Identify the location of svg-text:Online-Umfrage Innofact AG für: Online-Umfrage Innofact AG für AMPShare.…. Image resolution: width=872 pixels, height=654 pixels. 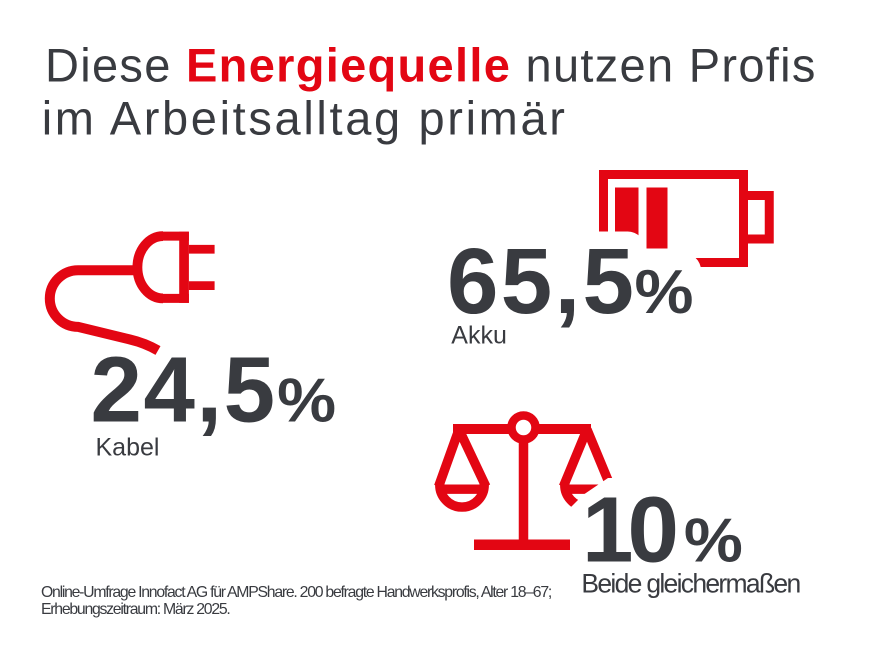
(296, 592).